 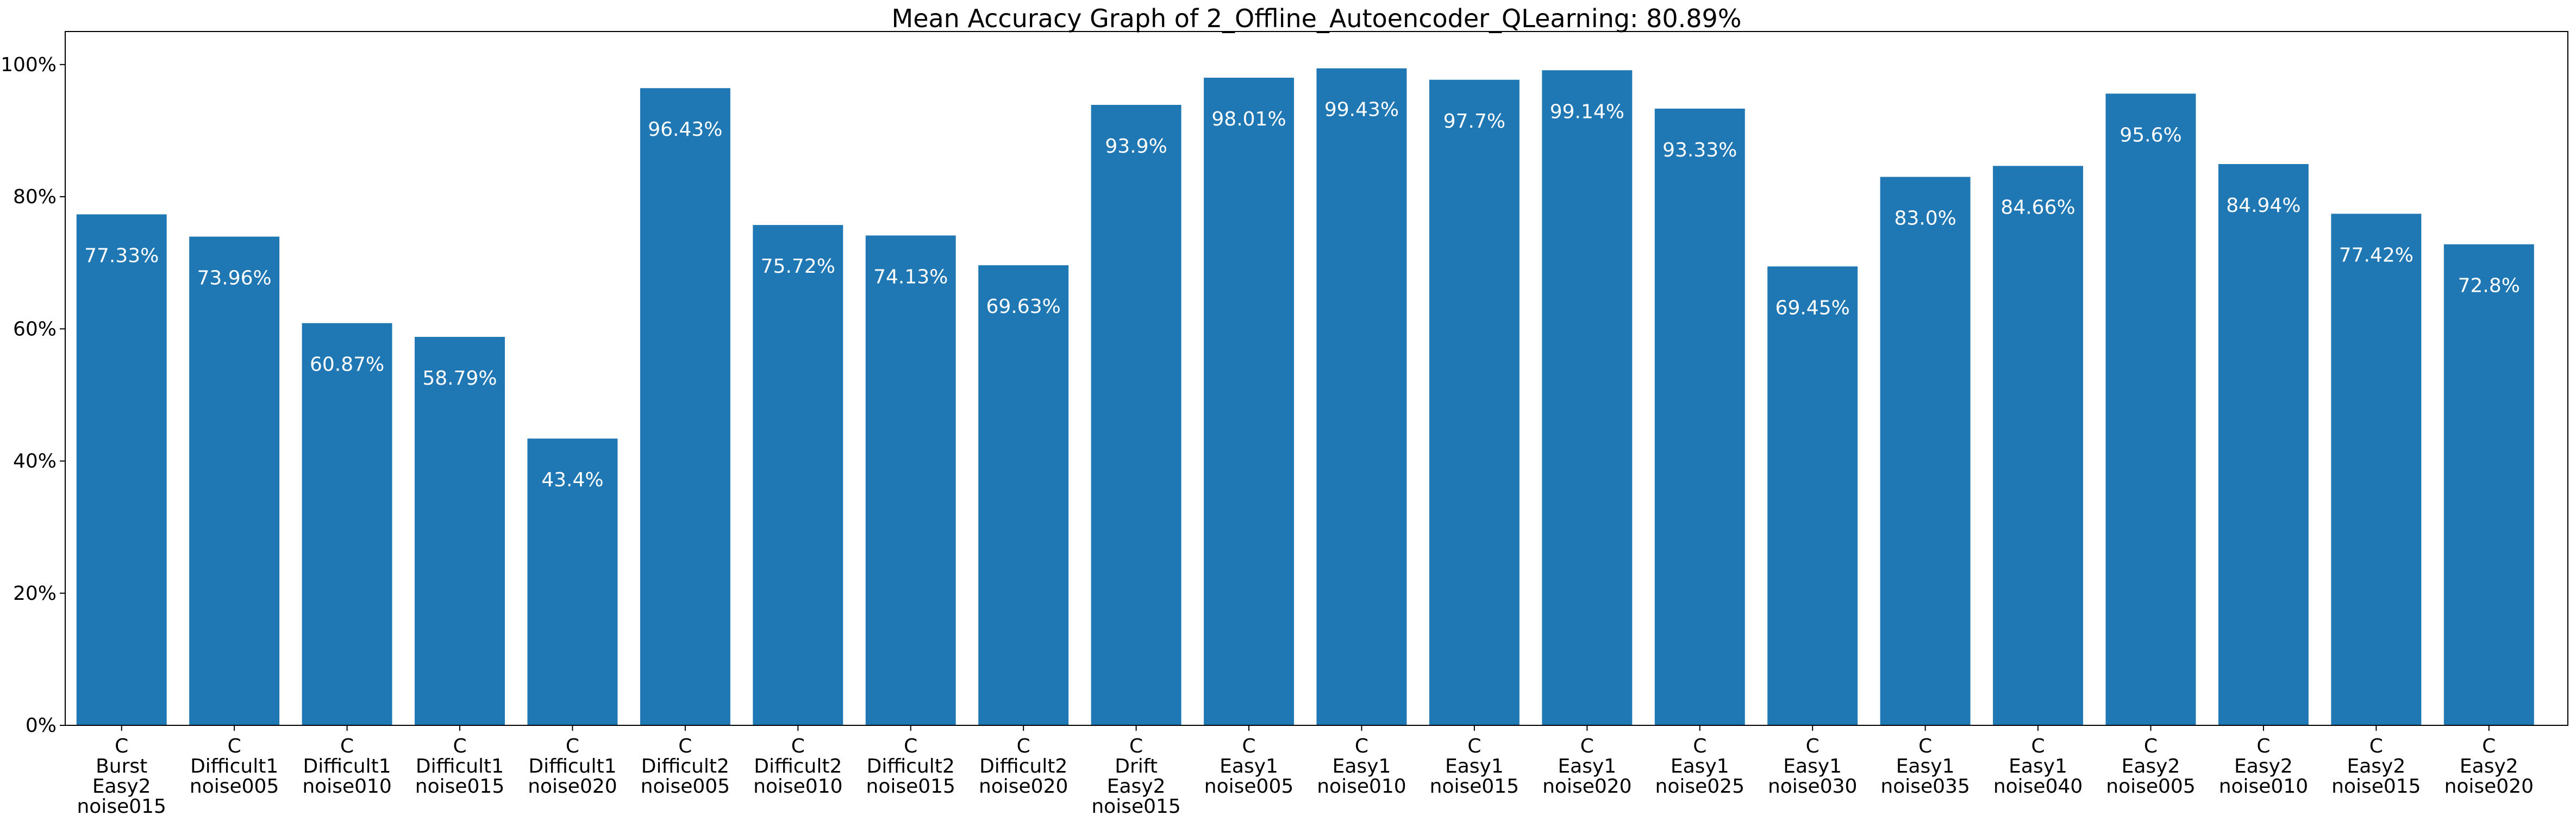 I want to click on bar-value-label: 75.72%, so click(x=798, y=266).